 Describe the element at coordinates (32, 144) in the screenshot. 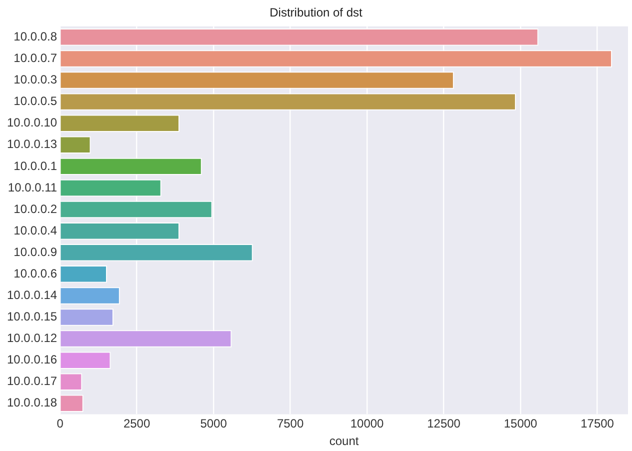

I see `y-tick-label: 10.0.0.13` at that location.